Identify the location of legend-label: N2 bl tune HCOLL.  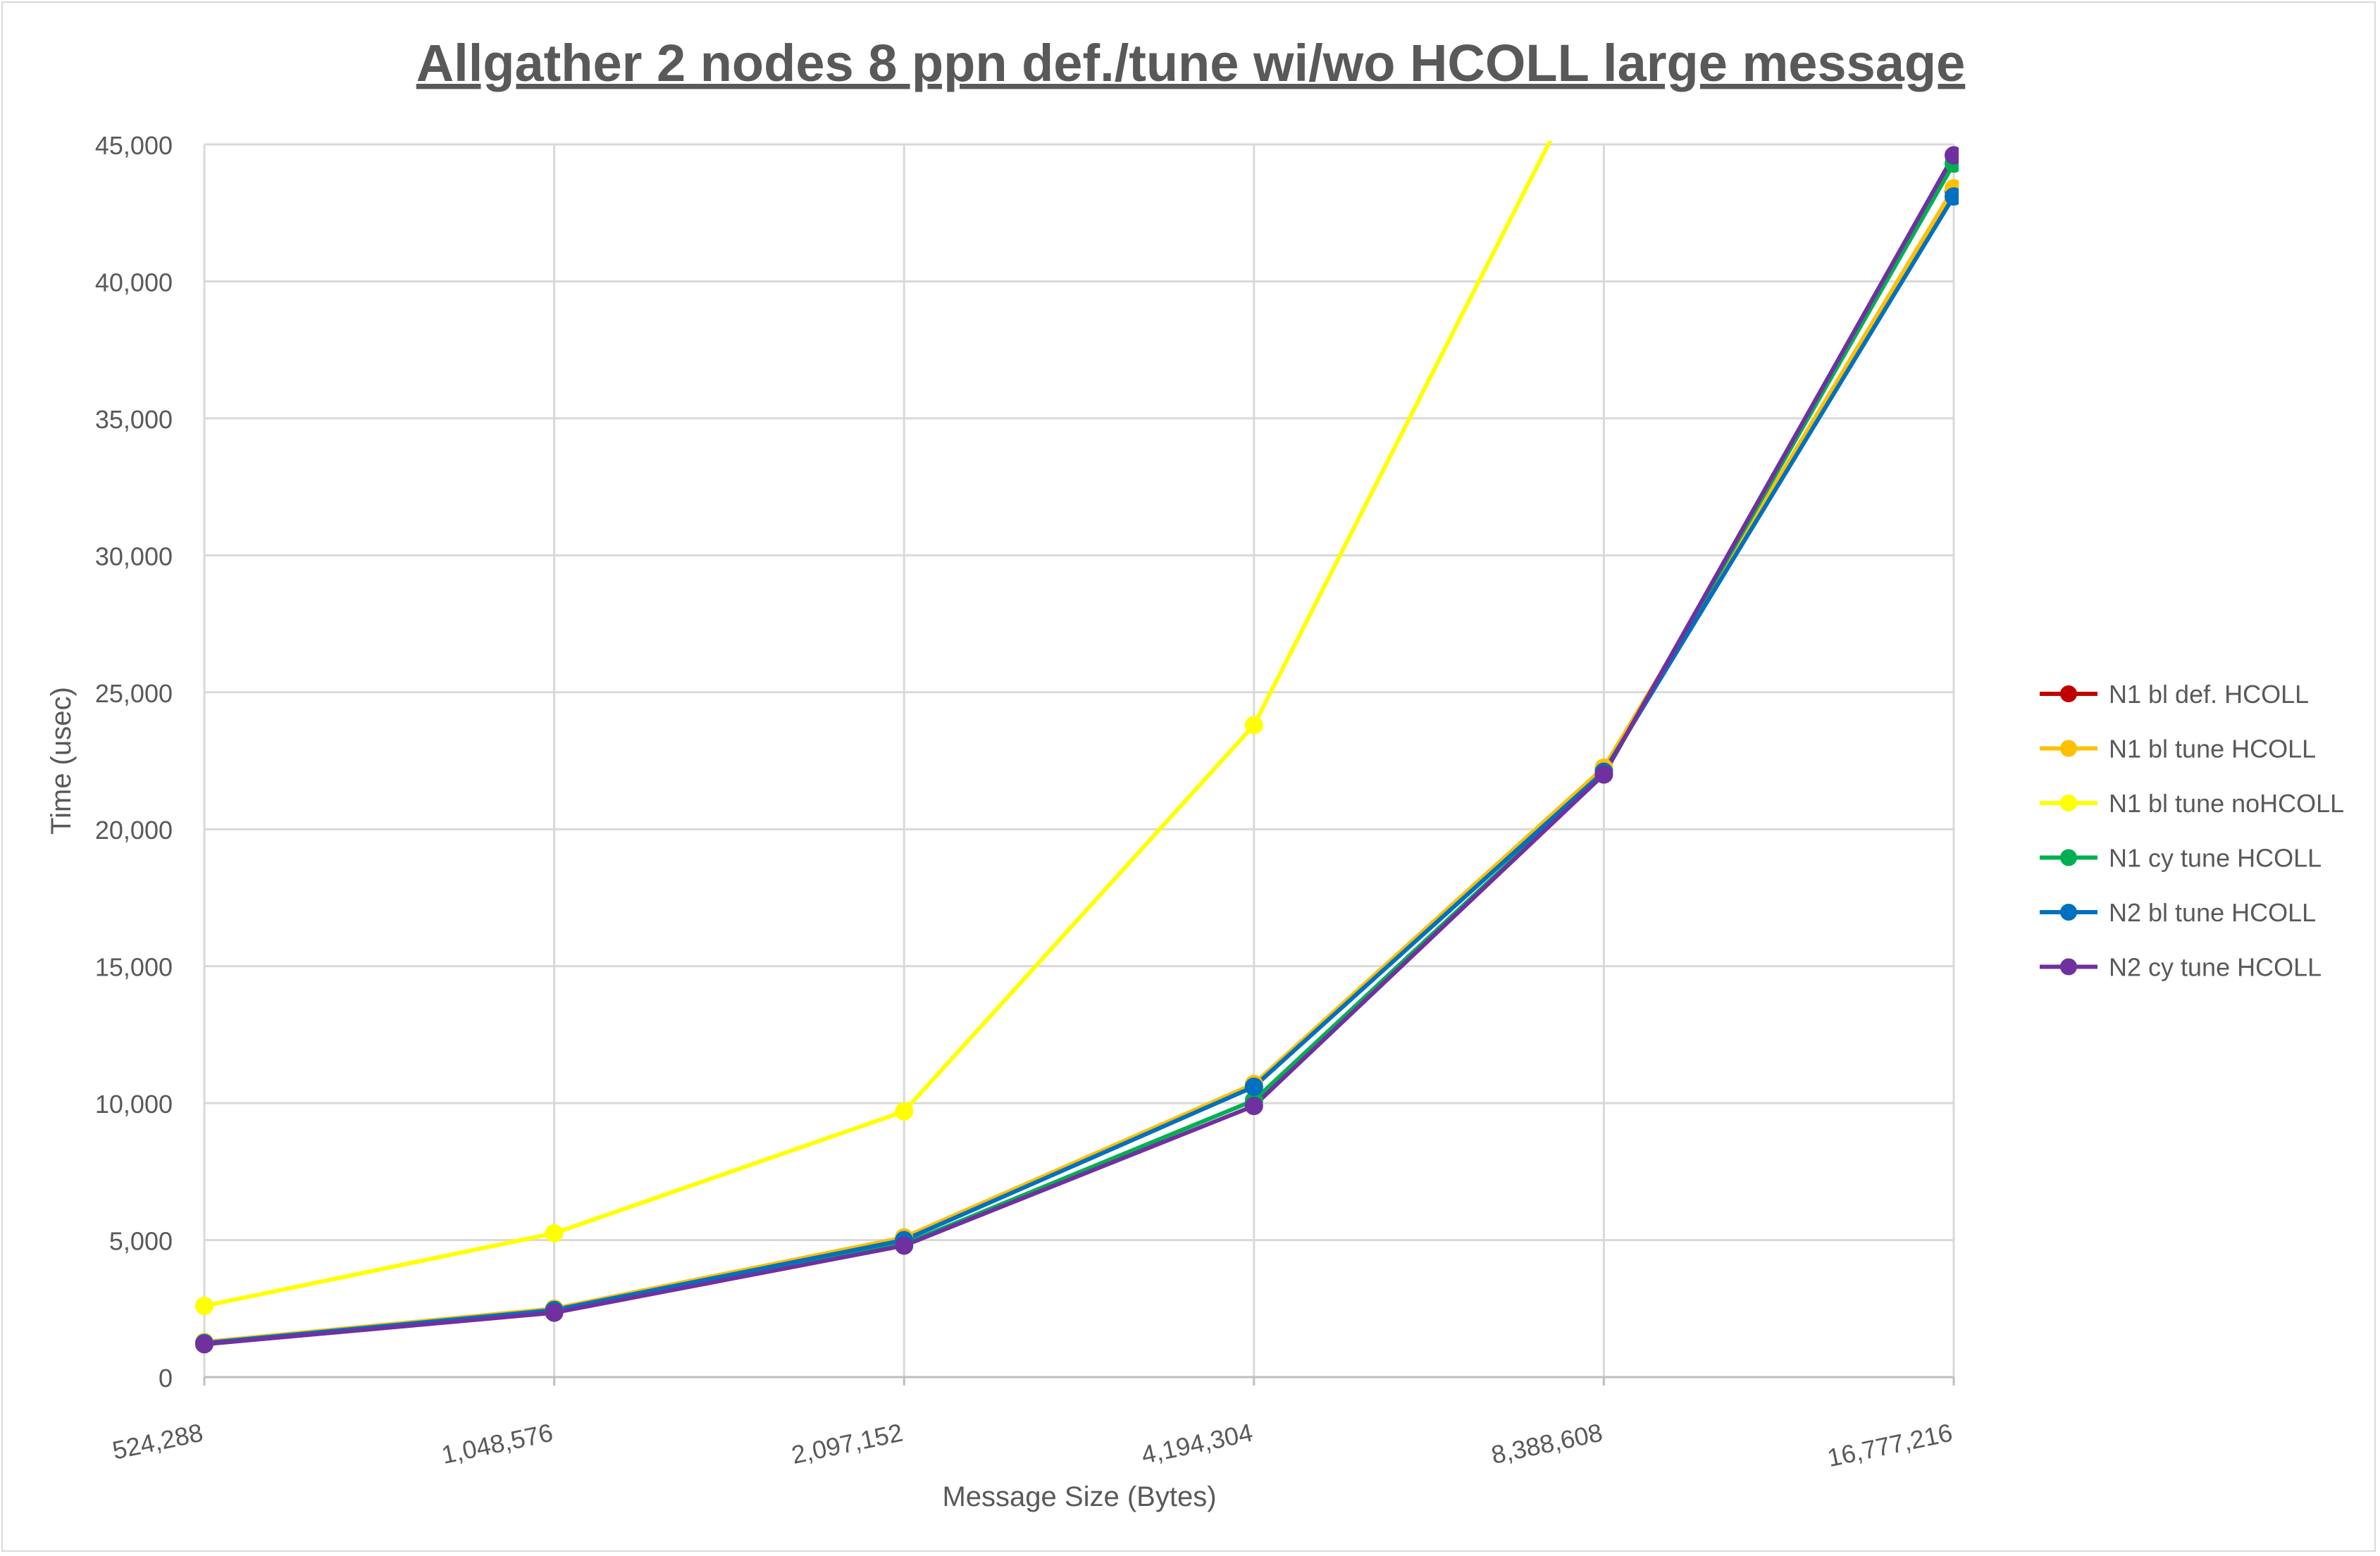
(2212, 912).